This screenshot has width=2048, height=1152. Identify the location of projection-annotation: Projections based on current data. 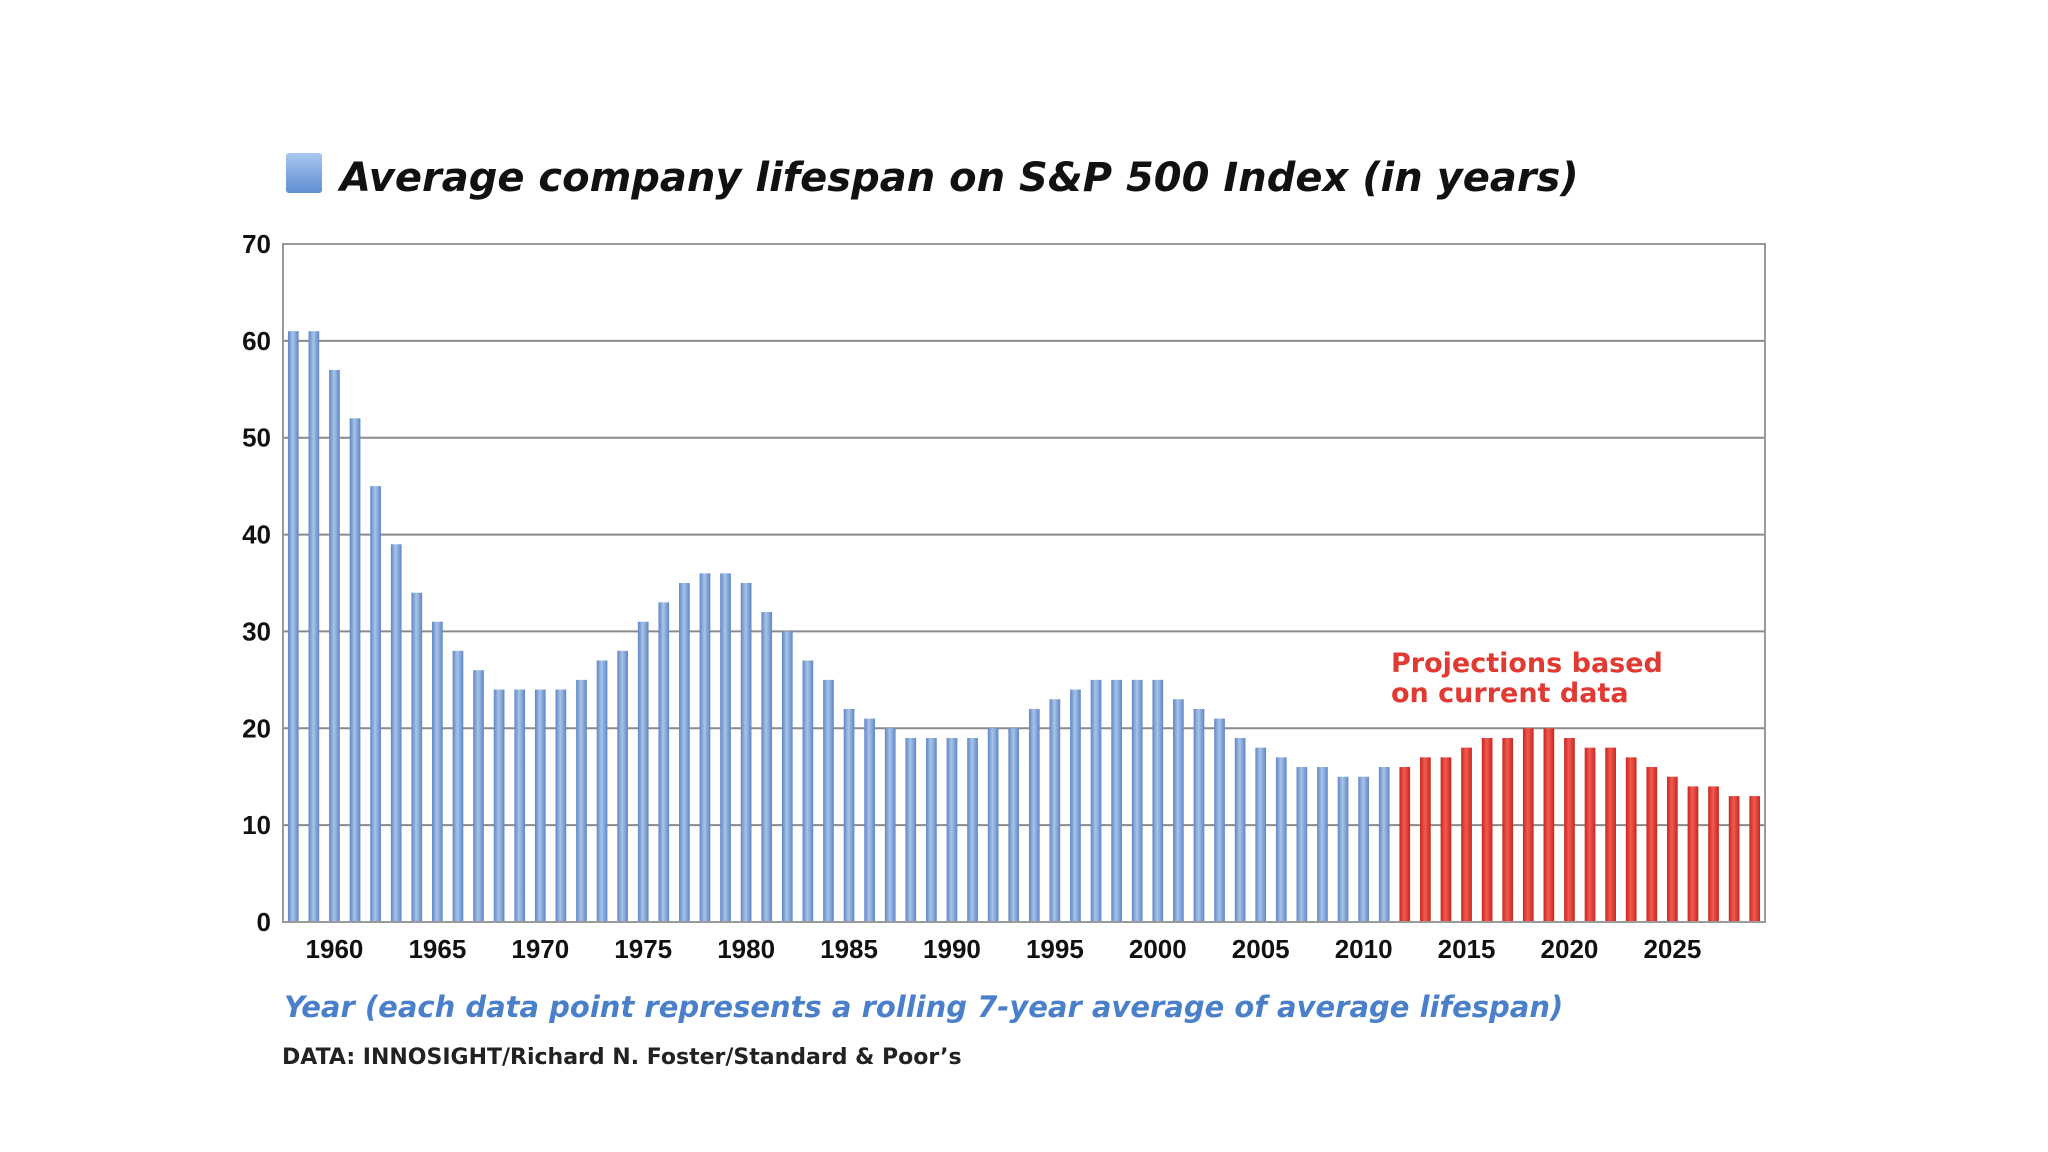
(1527, 678).